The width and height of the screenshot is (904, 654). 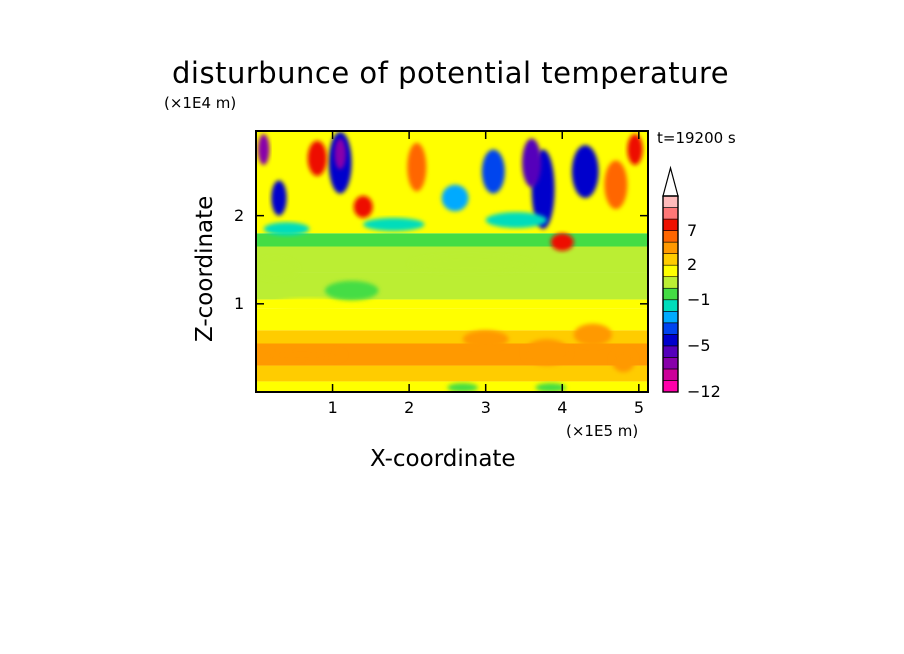 I want to click on x-tick-label: 4, so click(x=562, y=407).